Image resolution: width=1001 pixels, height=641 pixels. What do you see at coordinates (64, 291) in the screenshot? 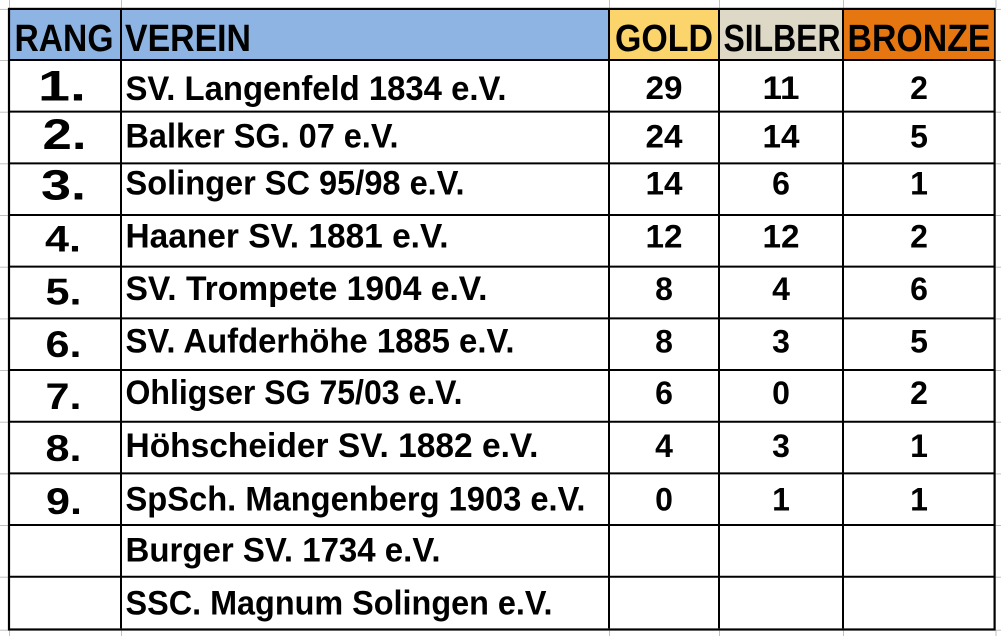
I see `svg-text: 5.` at bounding box center [64, 291].